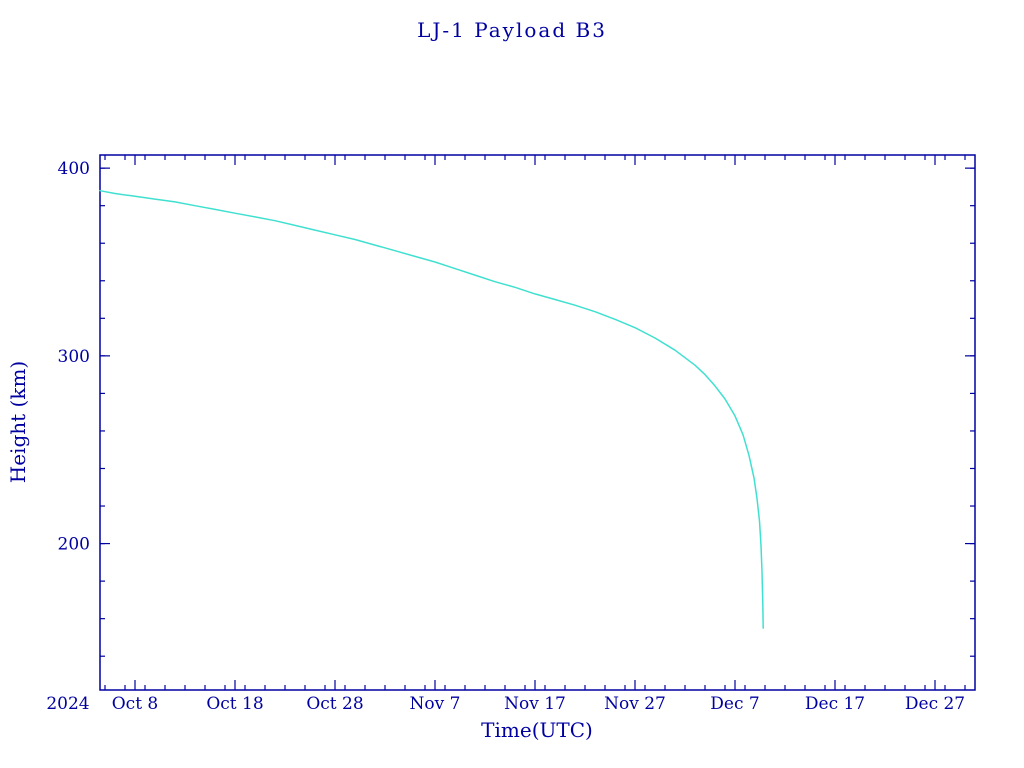 Image resolution: width=1024 pixels, height=768 pixels. I want to click on y-tick-label: 300, so click(74, 357).